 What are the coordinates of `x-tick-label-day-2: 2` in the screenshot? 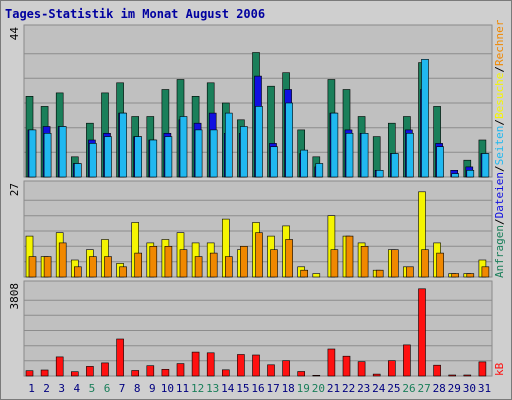 It's located at (46, 388).